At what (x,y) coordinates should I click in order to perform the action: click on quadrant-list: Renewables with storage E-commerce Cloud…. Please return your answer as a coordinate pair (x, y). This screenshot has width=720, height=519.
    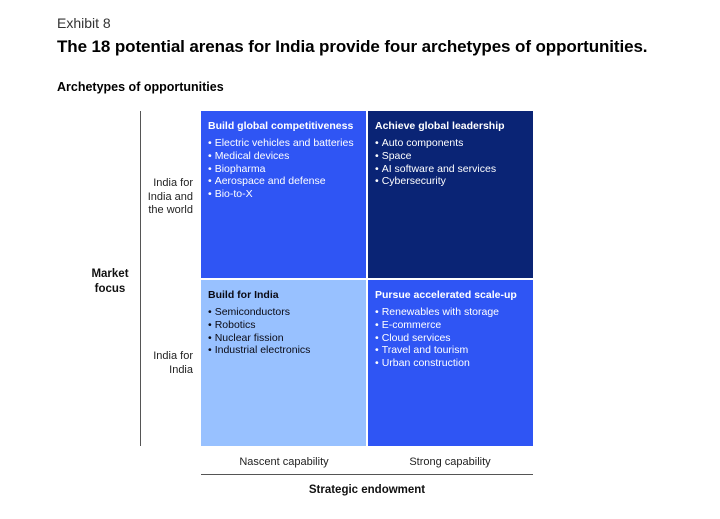
    Looking at the image, I should click on (450, 338).